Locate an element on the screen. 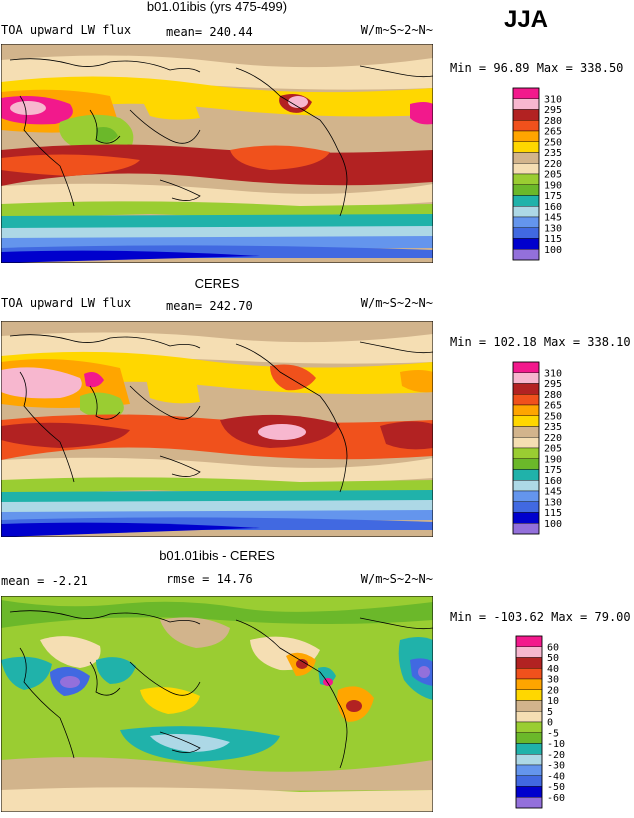 Image resolution: width=634 pixels, height=818 pixels. legend-tick-label: 130 is located at coordinates (553, 502).